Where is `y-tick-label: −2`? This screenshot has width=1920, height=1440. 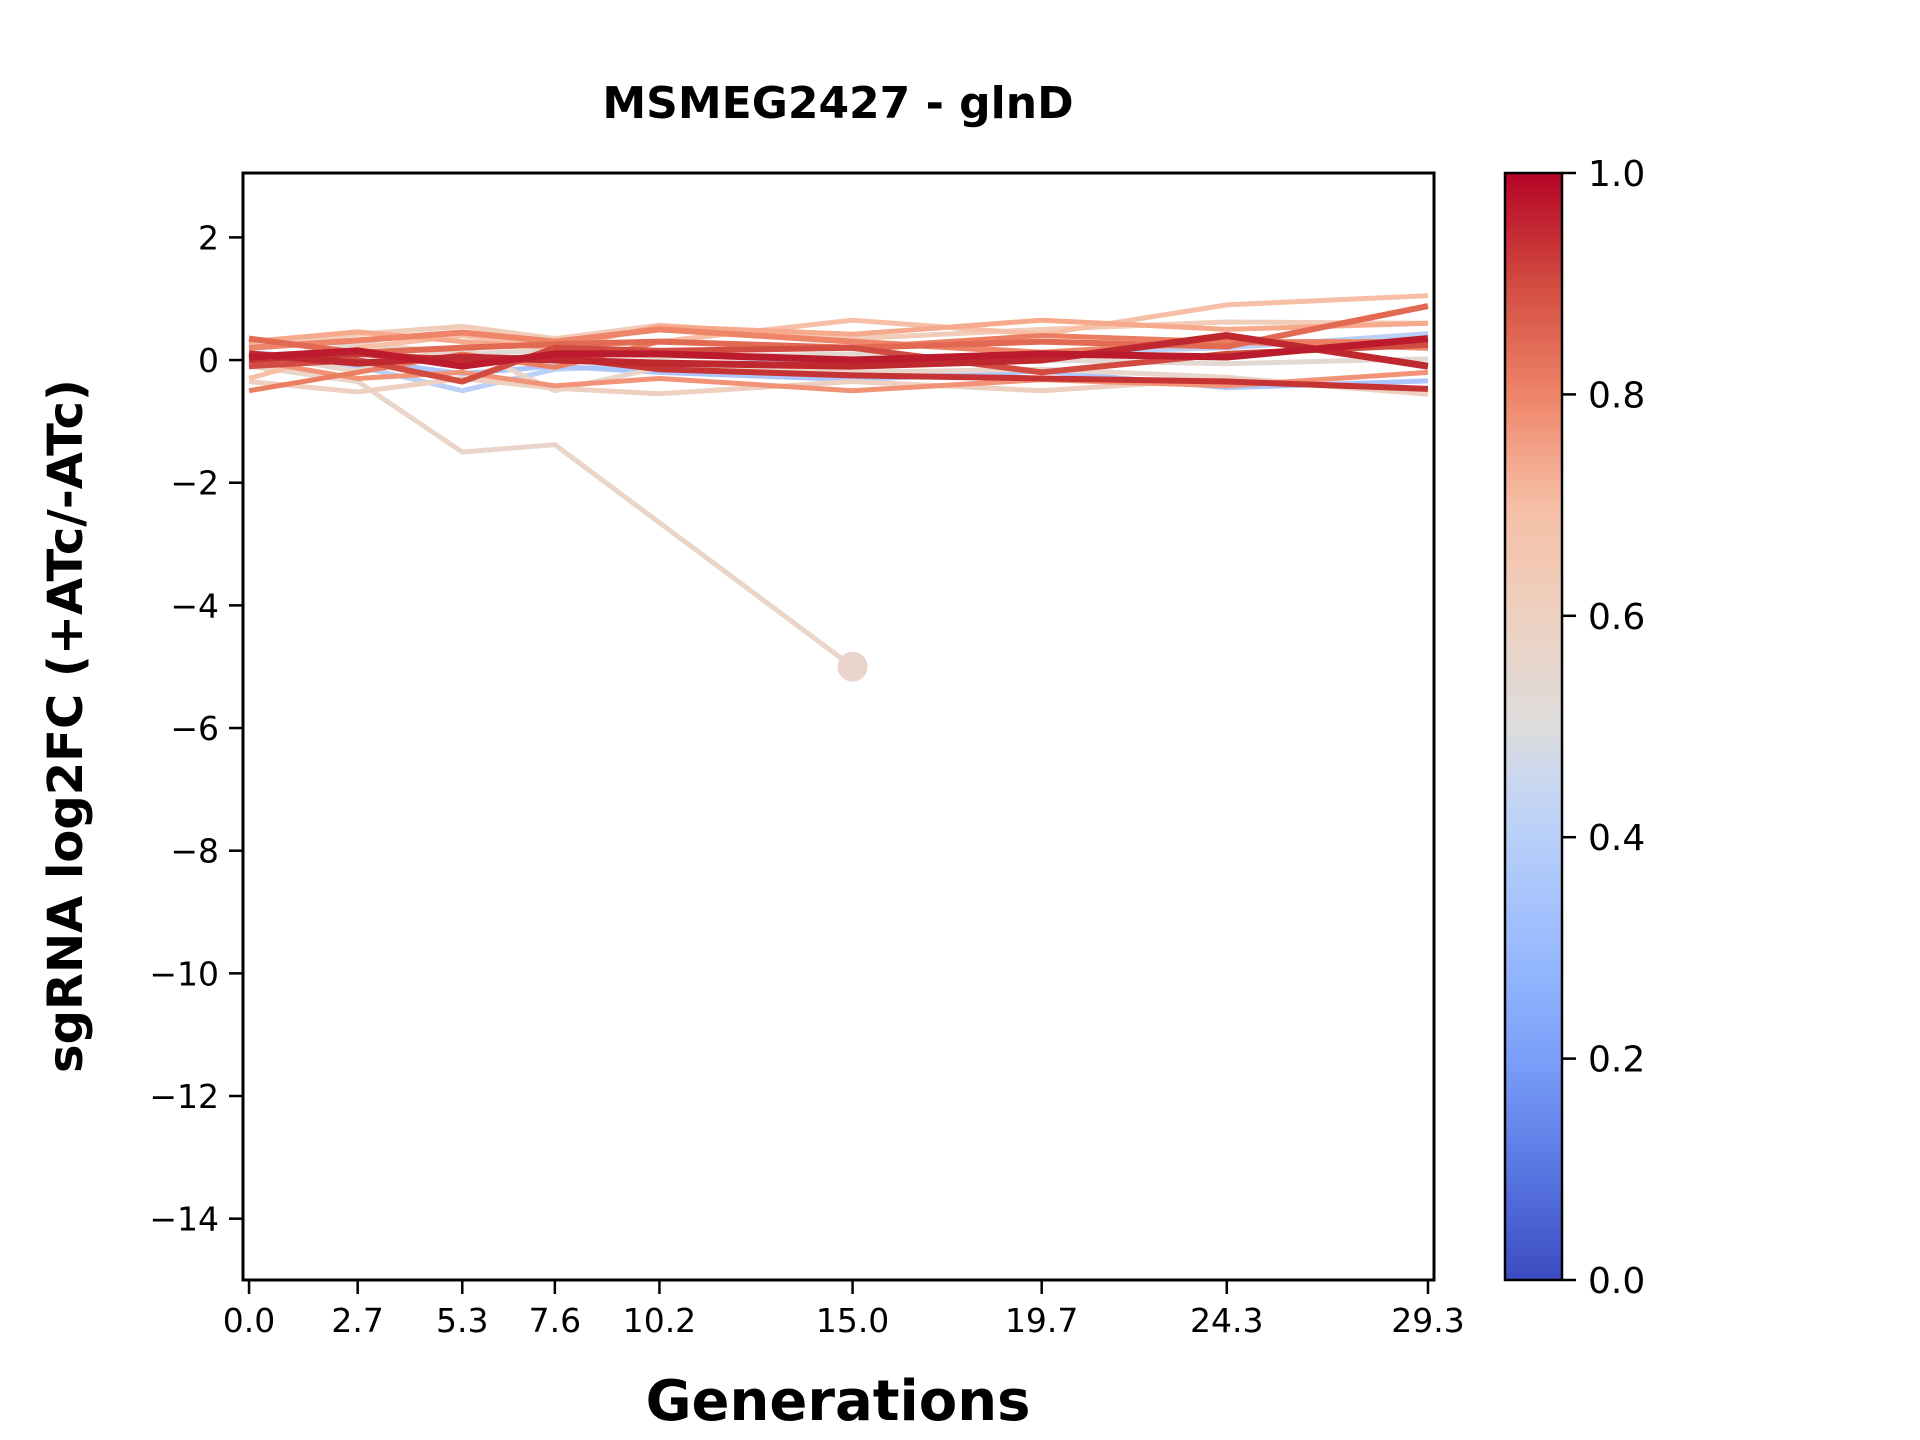 y-tick-label: −2 is located at coordinates (194, 483).